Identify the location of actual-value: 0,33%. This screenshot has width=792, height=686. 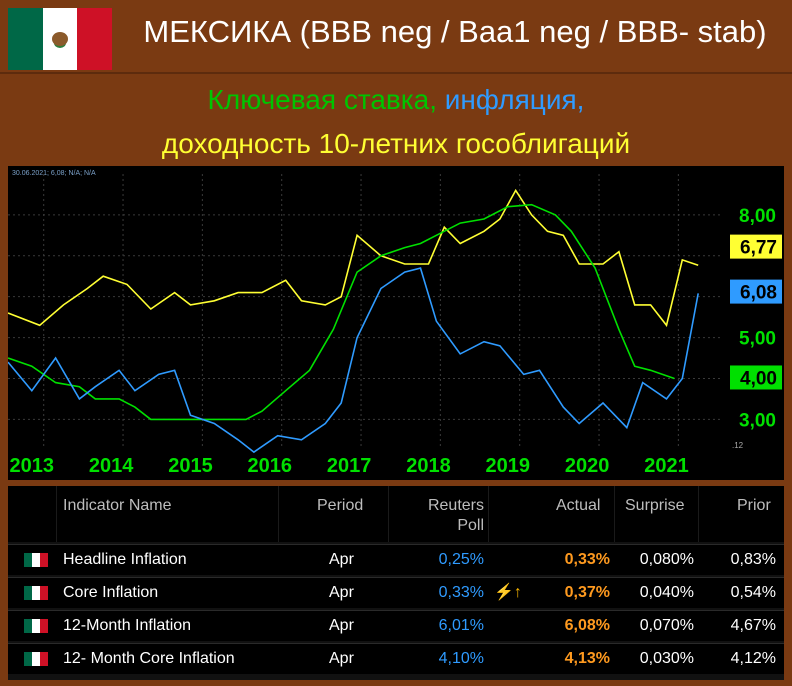
(587, 559).